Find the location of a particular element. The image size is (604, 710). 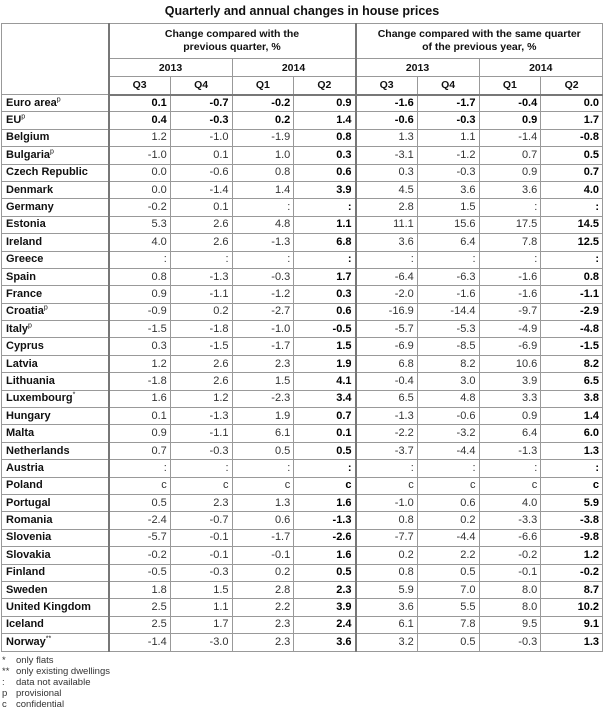

table-row: Portugal 0.5 2.3 1.3 1.6 -1.0 0.6 4.0 5.9 is located at coordinates (302, 503).